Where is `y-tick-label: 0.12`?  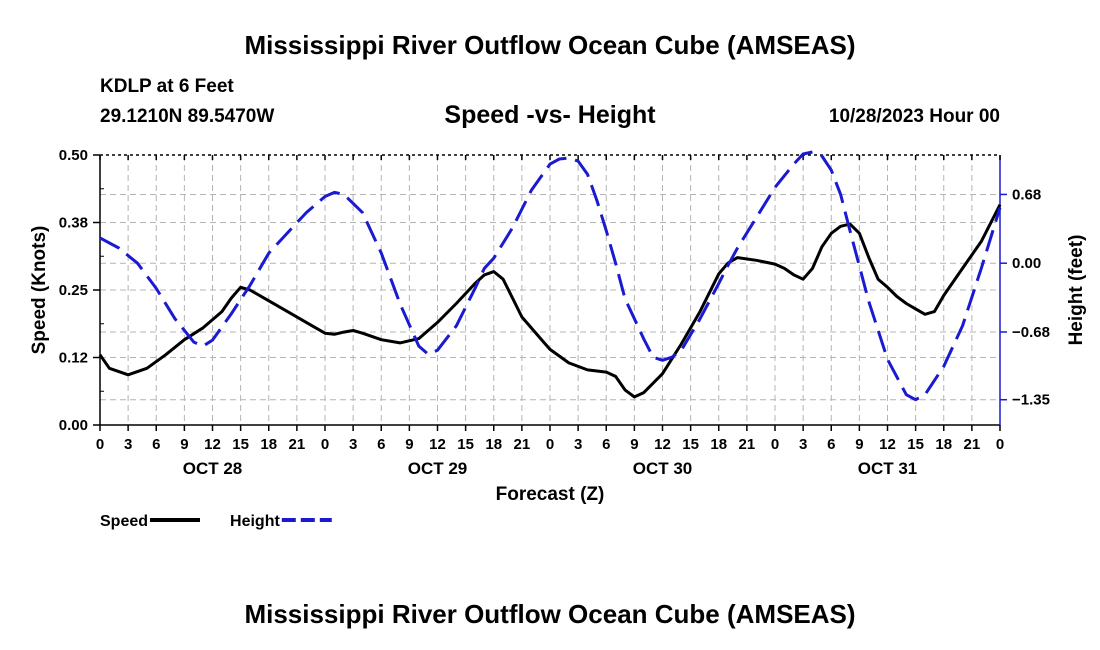
y-tick-label: 0.12 is located at coordinates (73, 358).